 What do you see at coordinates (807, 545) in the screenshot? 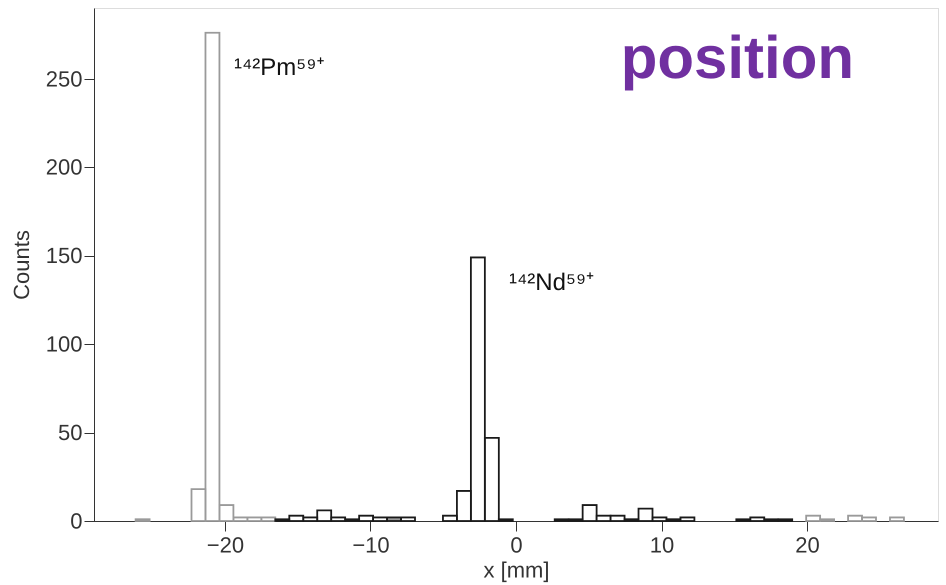
I see `x-tick-label: 20` at bounding box center [807, 545].